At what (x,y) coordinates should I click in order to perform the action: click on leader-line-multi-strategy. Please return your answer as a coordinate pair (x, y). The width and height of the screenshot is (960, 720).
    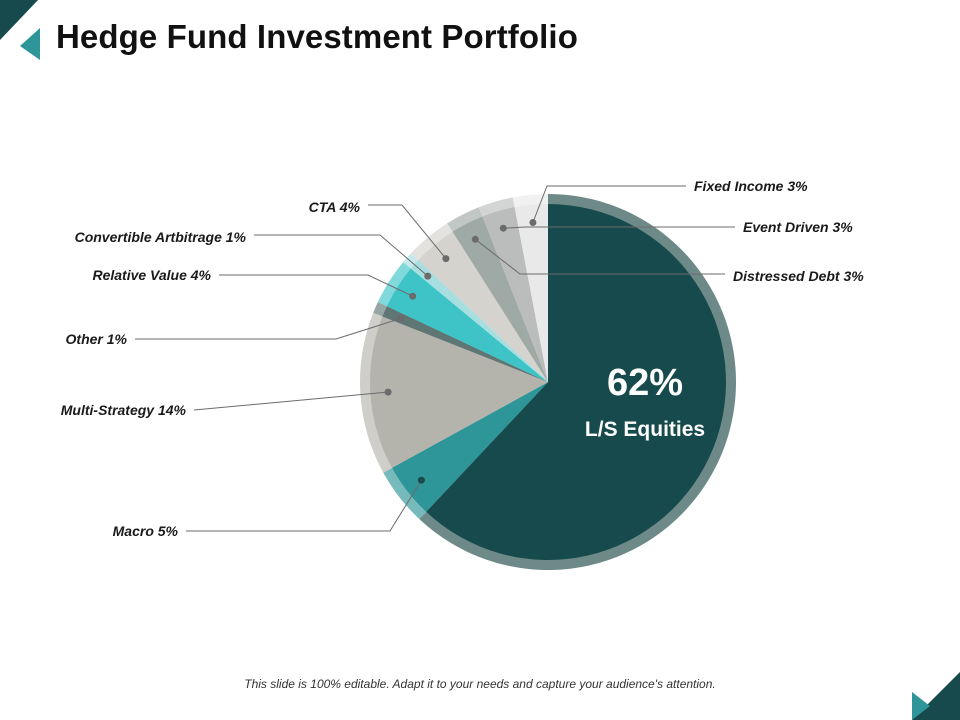
    Looking at the image, I should click on (291, 401).